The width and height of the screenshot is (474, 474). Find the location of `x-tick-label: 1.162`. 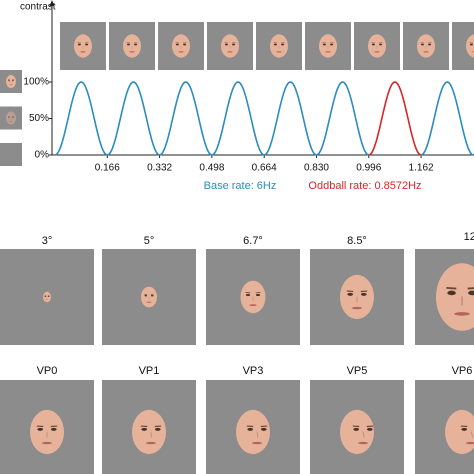

x-tick-label: 1.162 is located at coordinates (421, 168).